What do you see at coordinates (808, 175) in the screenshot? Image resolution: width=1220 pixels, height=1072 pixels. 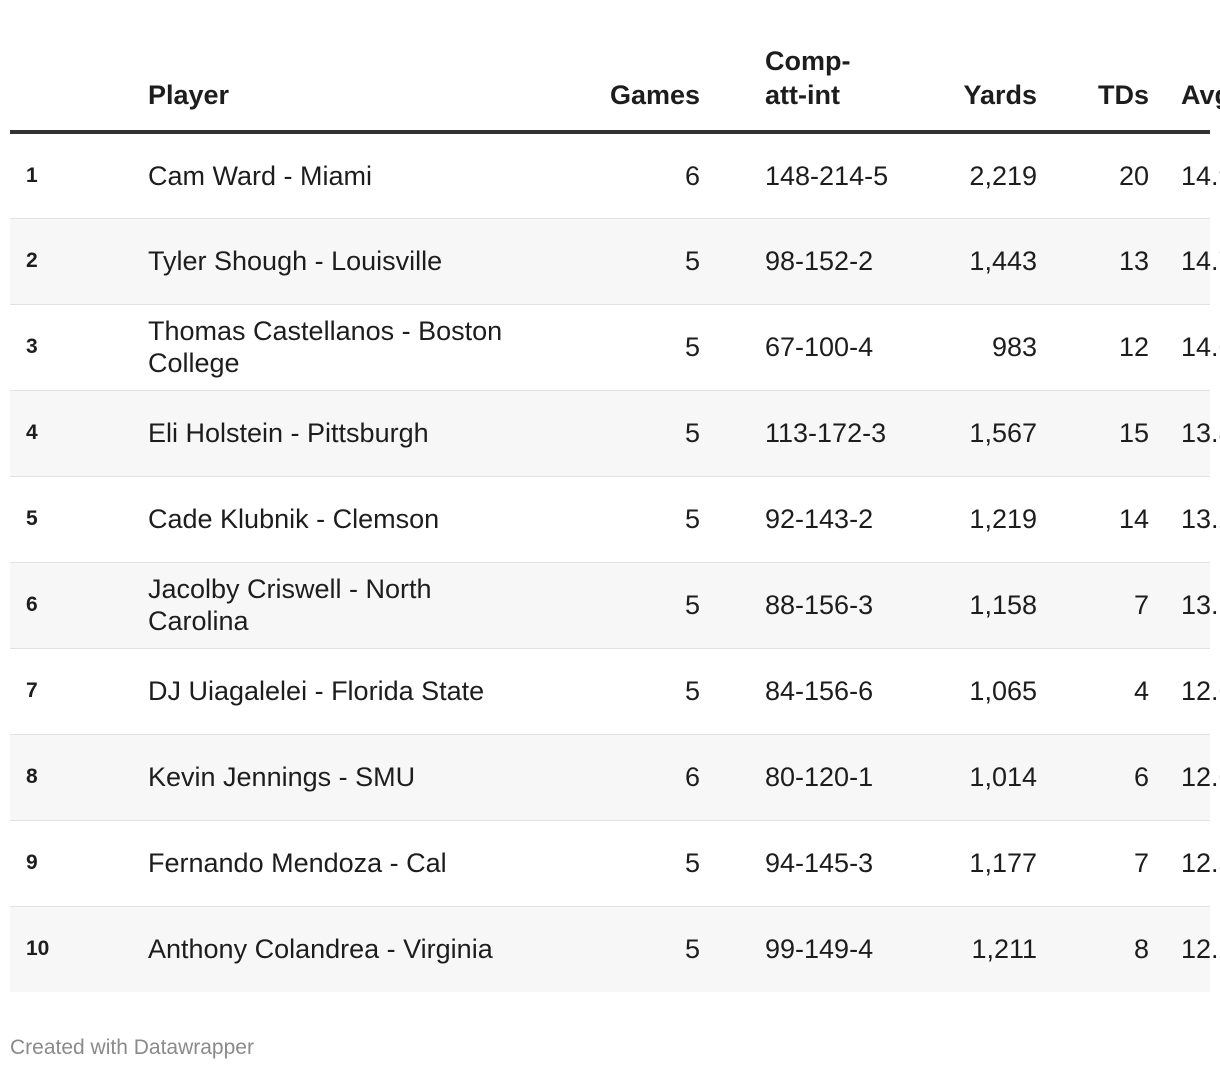 I see `cell-comp-att-int: 148-214-5` at bounding box center [808, 175].